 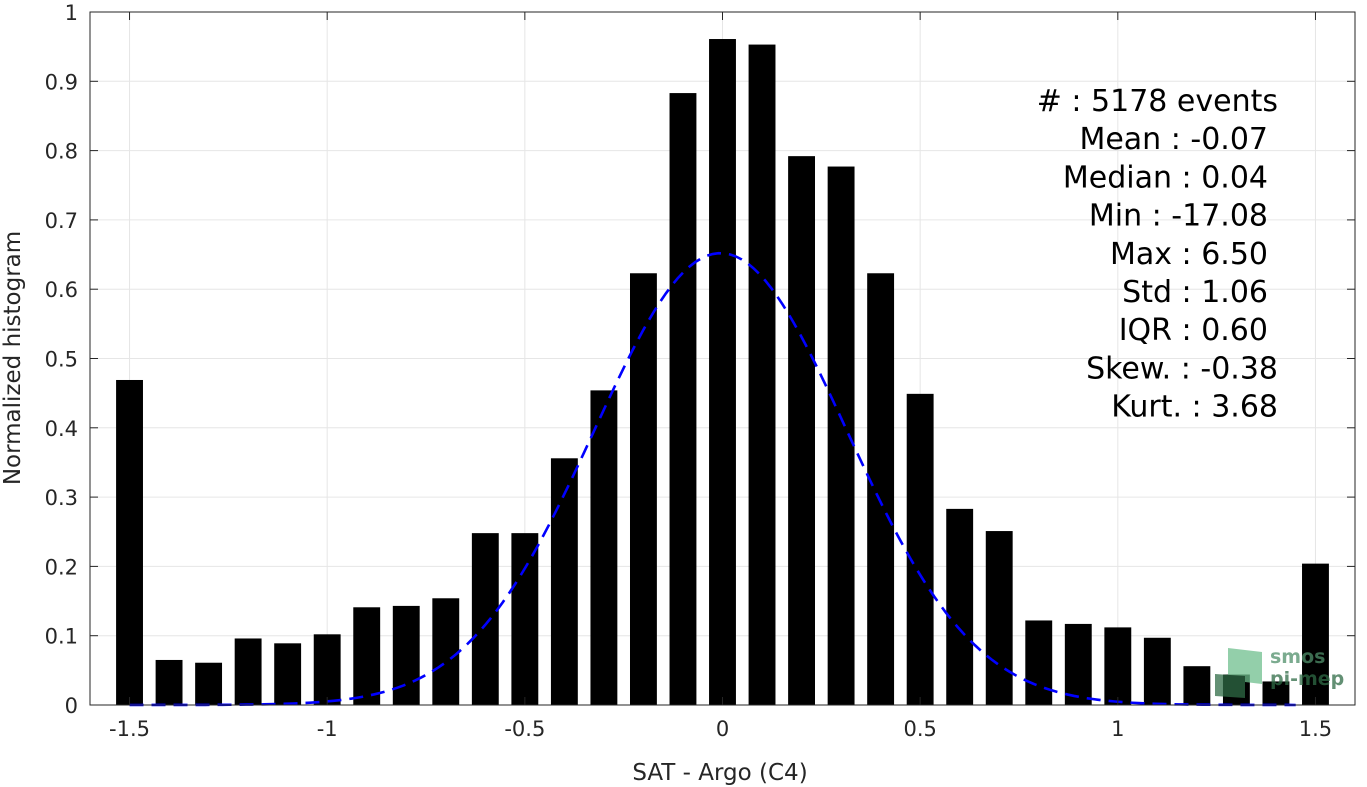 I want to click on statistic-line: Max : 6.50, so click(x=1189, y=254).